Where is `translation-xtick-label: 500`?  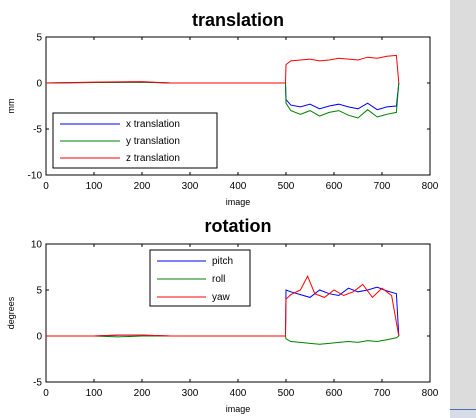
translation-xtick-label: 500 is located at coordinates (286, 186).